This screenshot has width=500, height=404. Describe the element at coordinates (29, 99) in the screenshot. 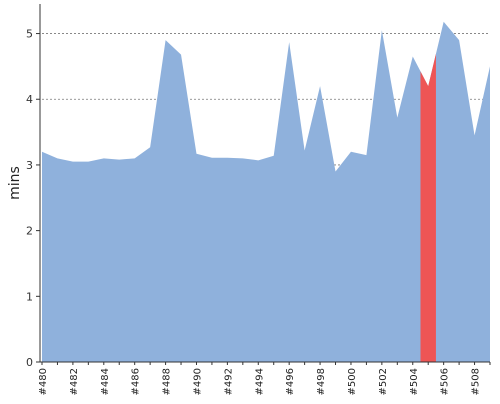

I see `y-tick-label-4: 4` at that location.